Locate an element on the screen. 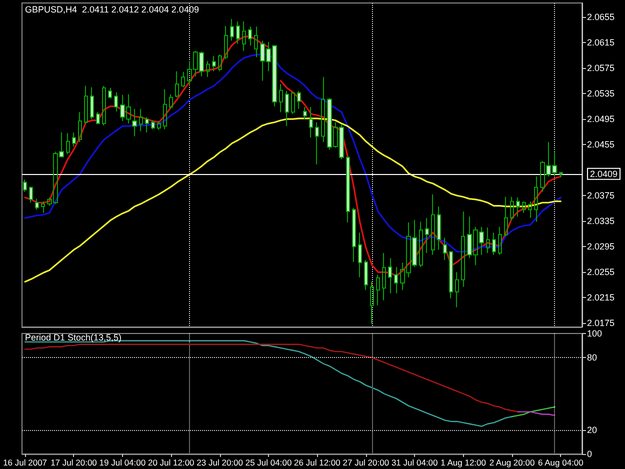 This screenshot has height=469, width=625. y-tick-label: 2.0575 is located at coordinates (601, 68).